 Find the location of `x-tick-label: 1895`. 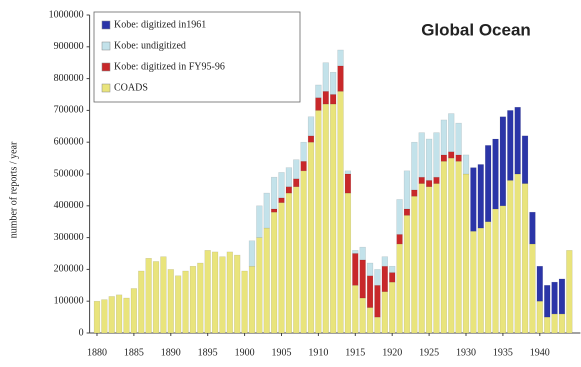

x-tick-label: 1895 is located at coordinates (208, 352).